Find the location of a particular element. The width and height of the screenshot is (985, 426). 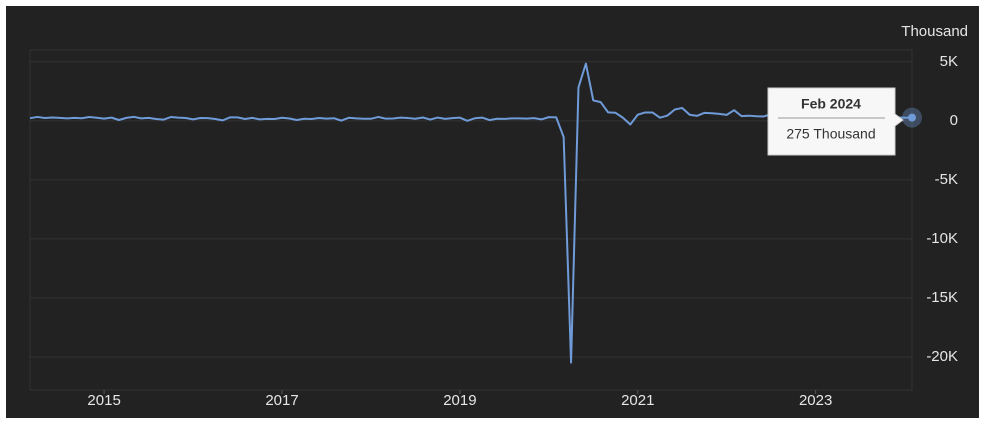

hover-point is located at coordinates (912, 117).